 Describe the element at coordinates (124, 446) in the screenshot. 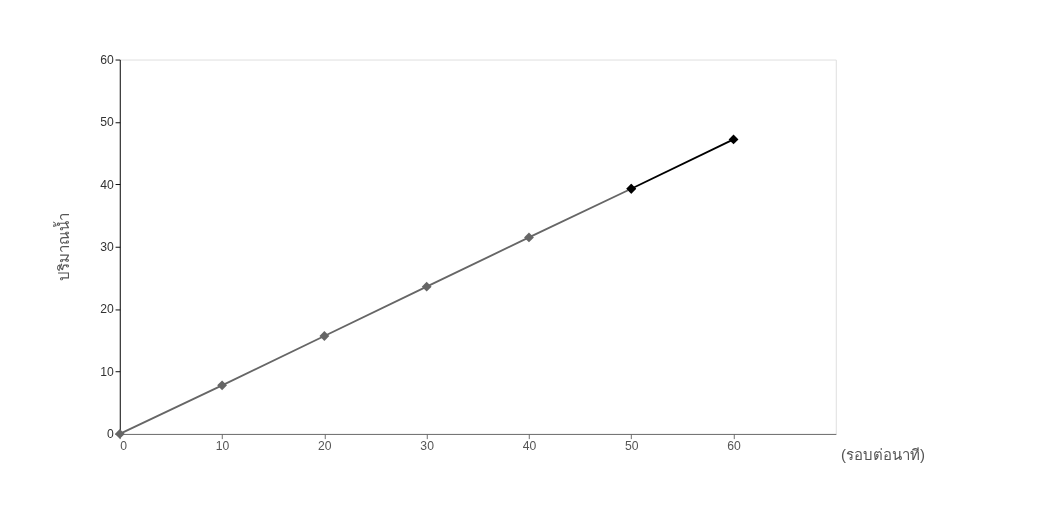

I see `x-tick-label: 0` at that location.